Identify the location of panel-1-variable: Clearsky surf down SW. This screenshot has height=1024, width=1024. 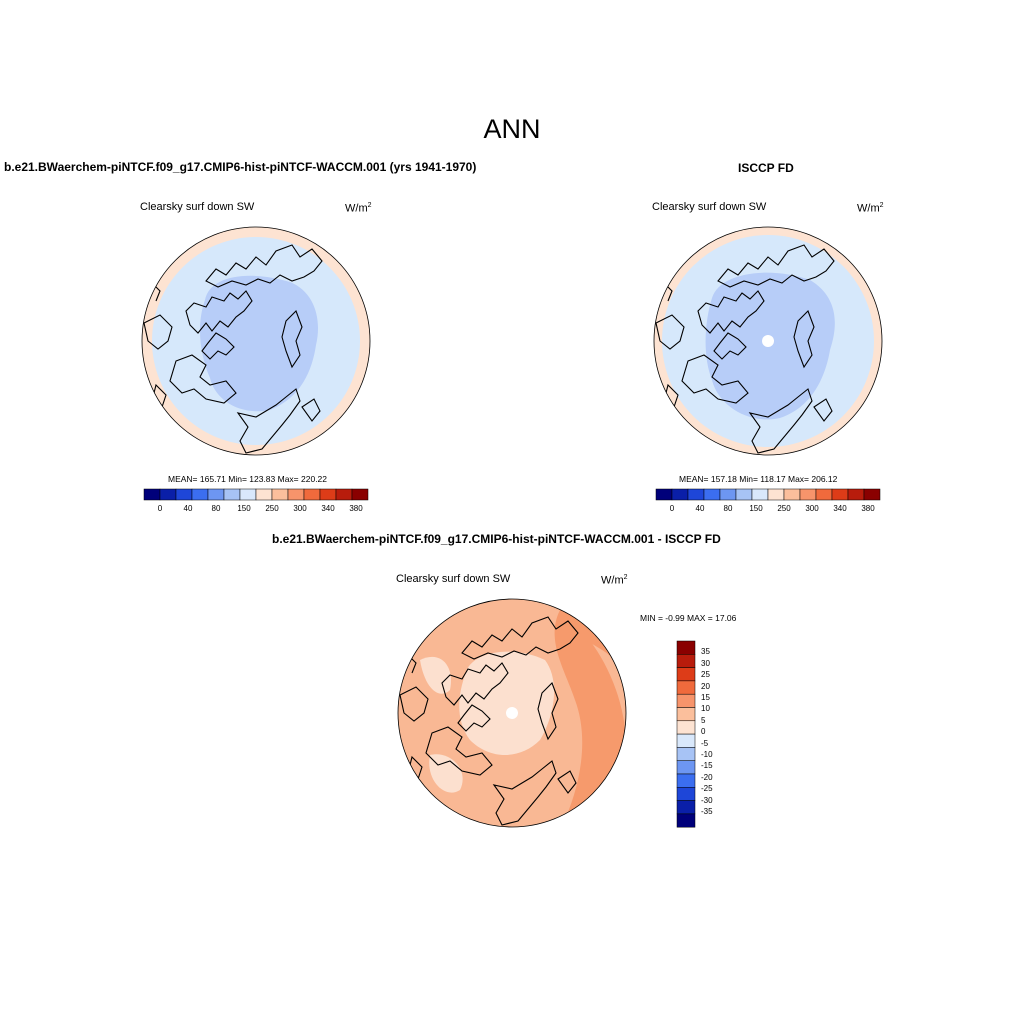
(197, 207).